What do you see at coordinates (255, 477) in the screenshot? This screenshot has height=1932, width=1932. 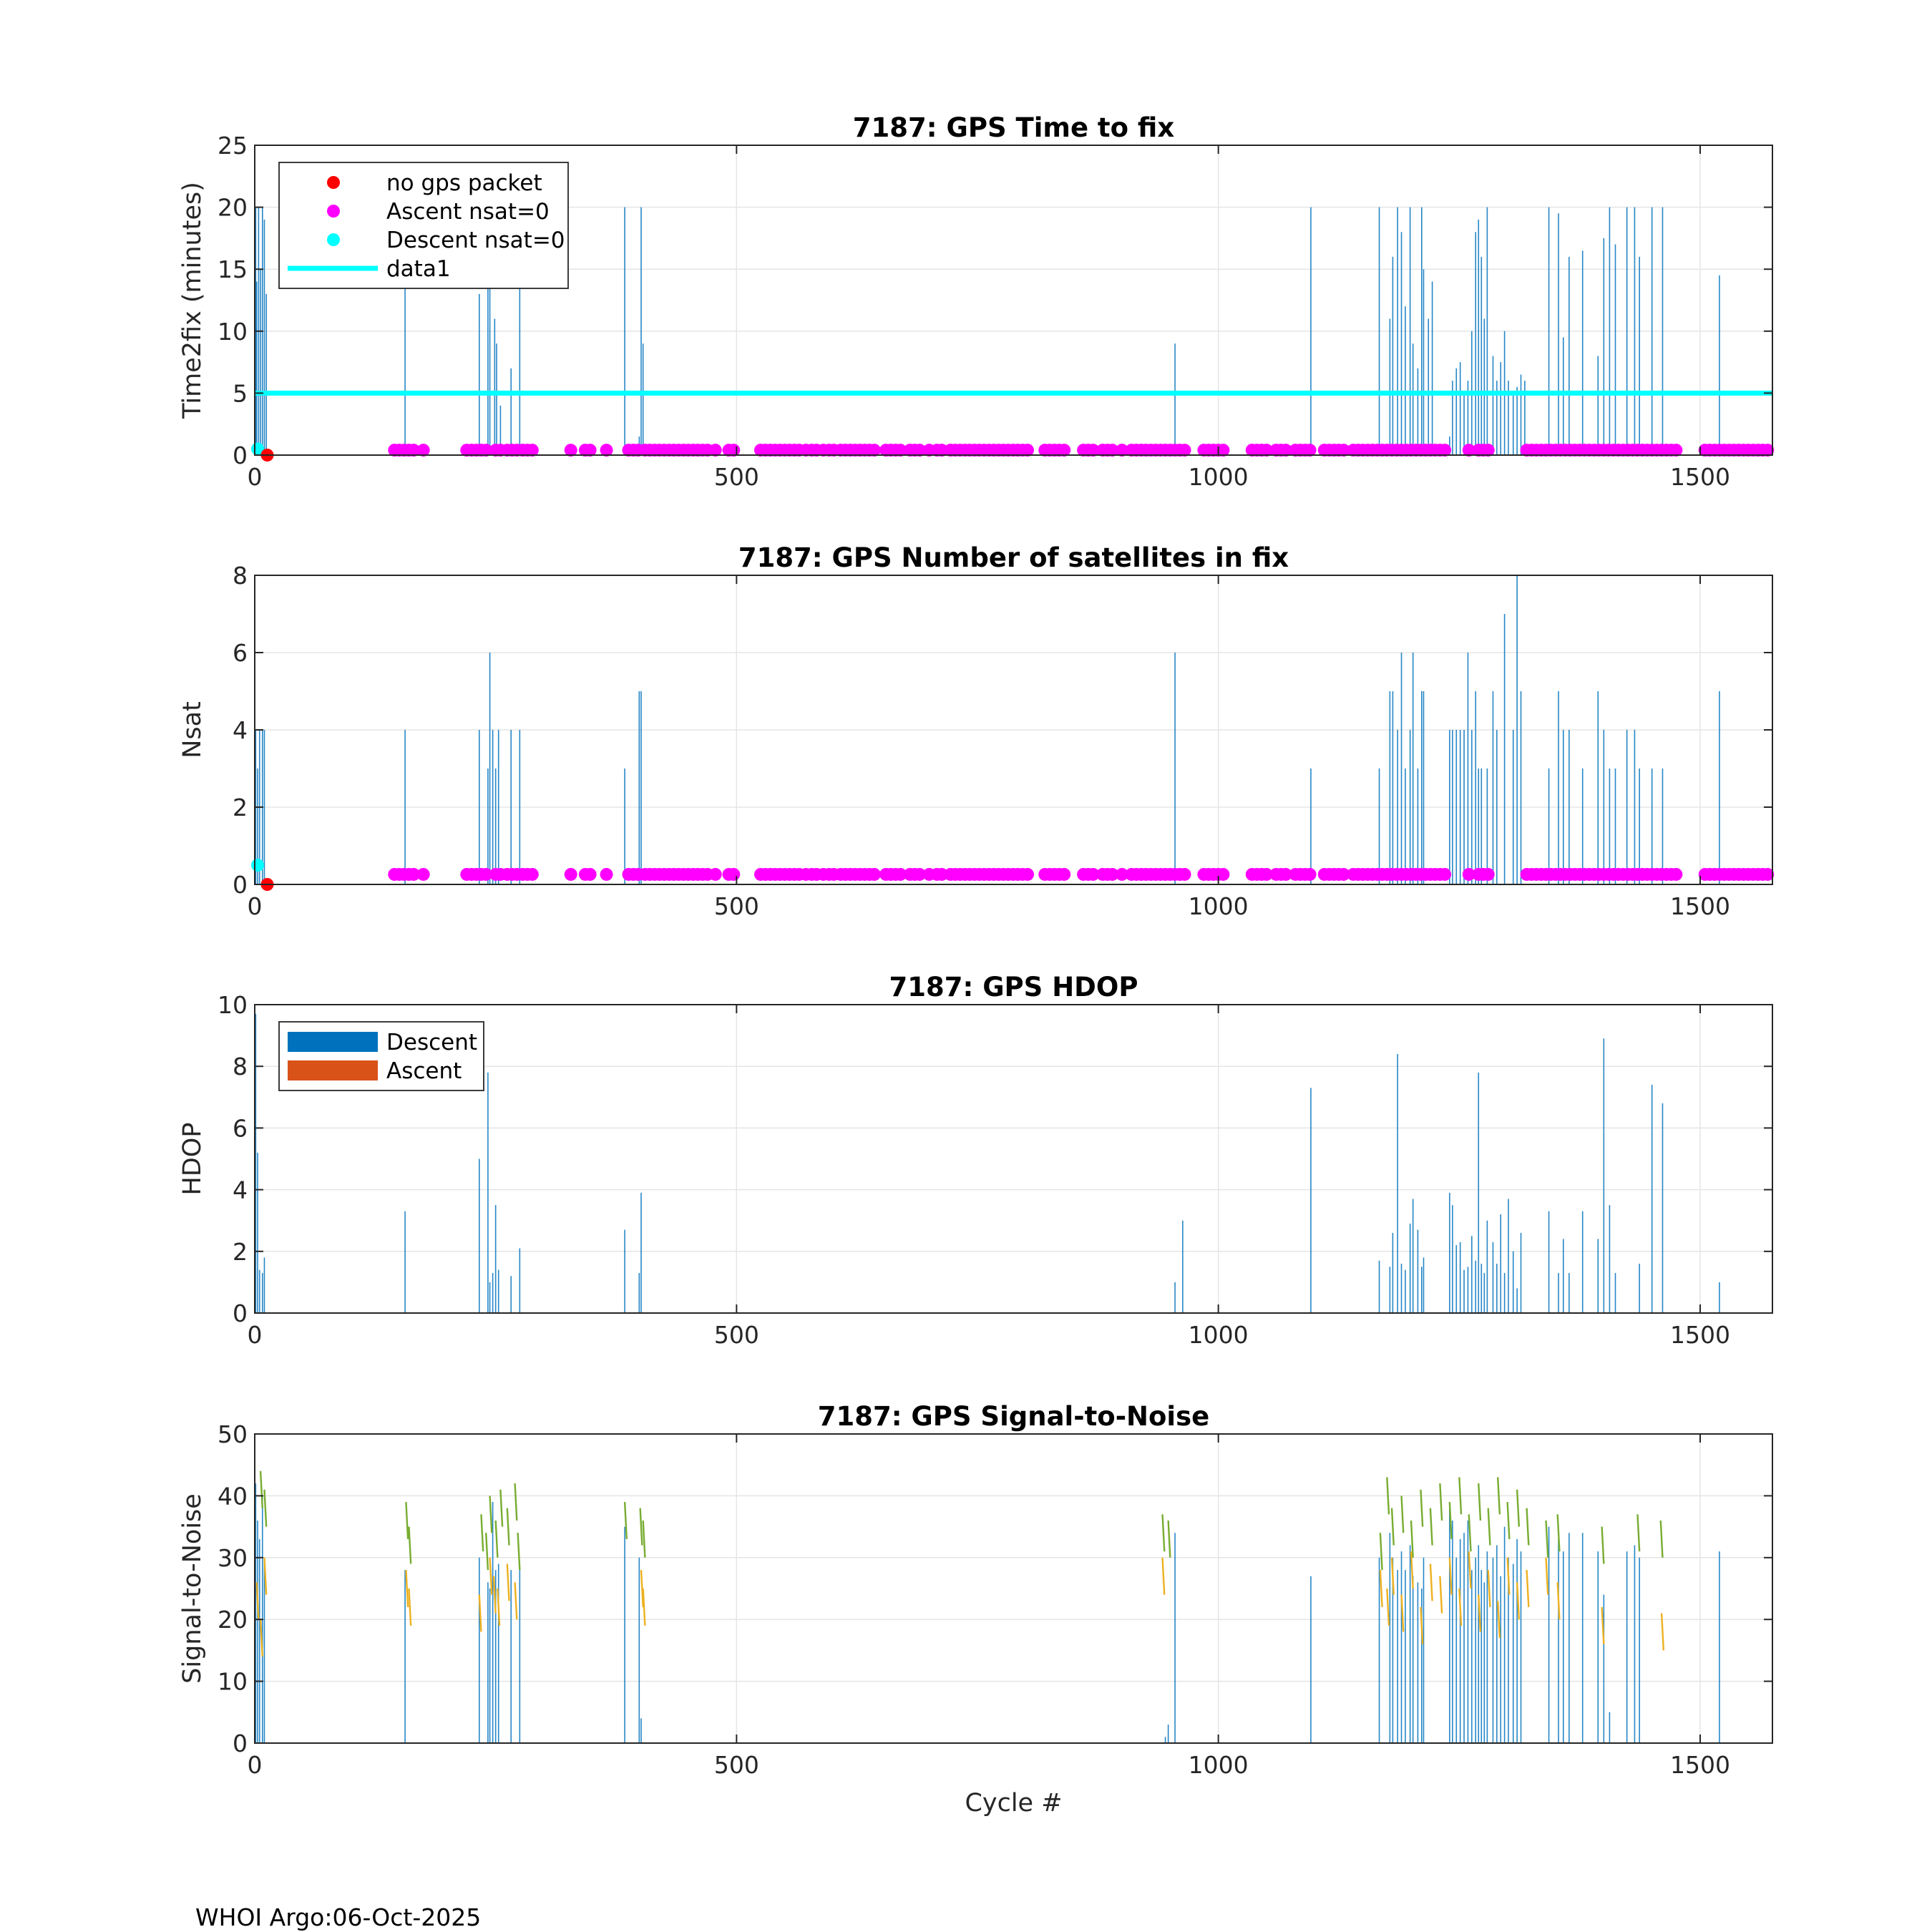 I see `time2fix-x-tick-label: 0` at bounding box center [255, 477].